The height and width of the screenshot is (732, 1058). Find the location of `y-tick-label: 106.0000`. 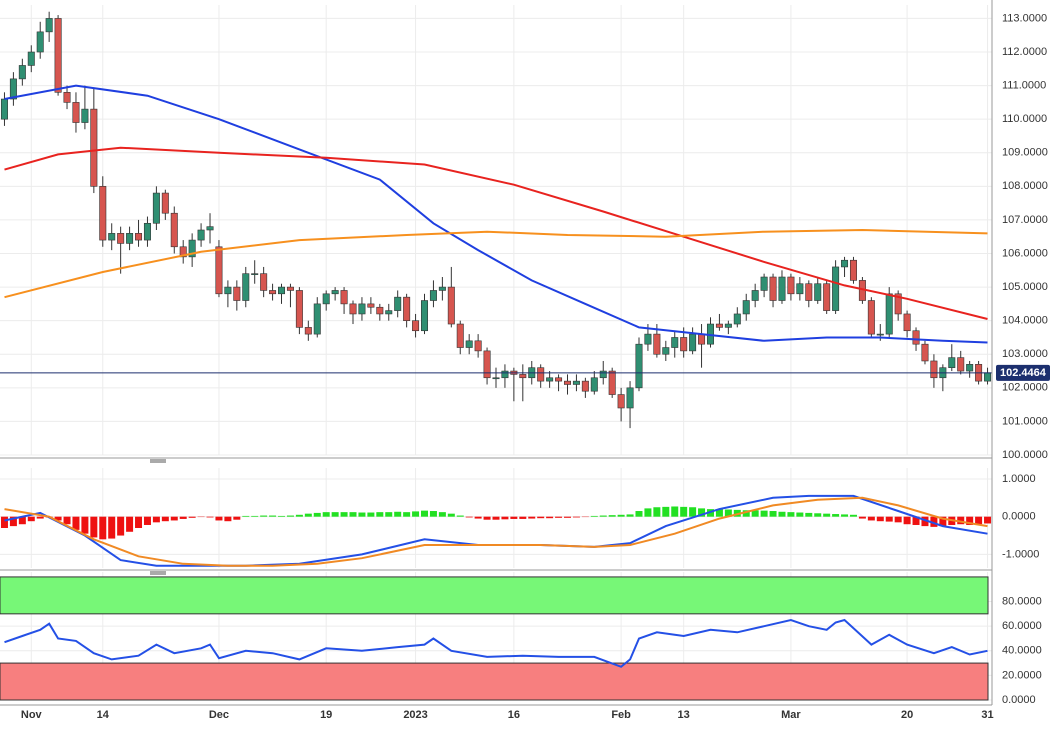

y-tick-label: 106.0000 is located at coordinates (1025, 253).